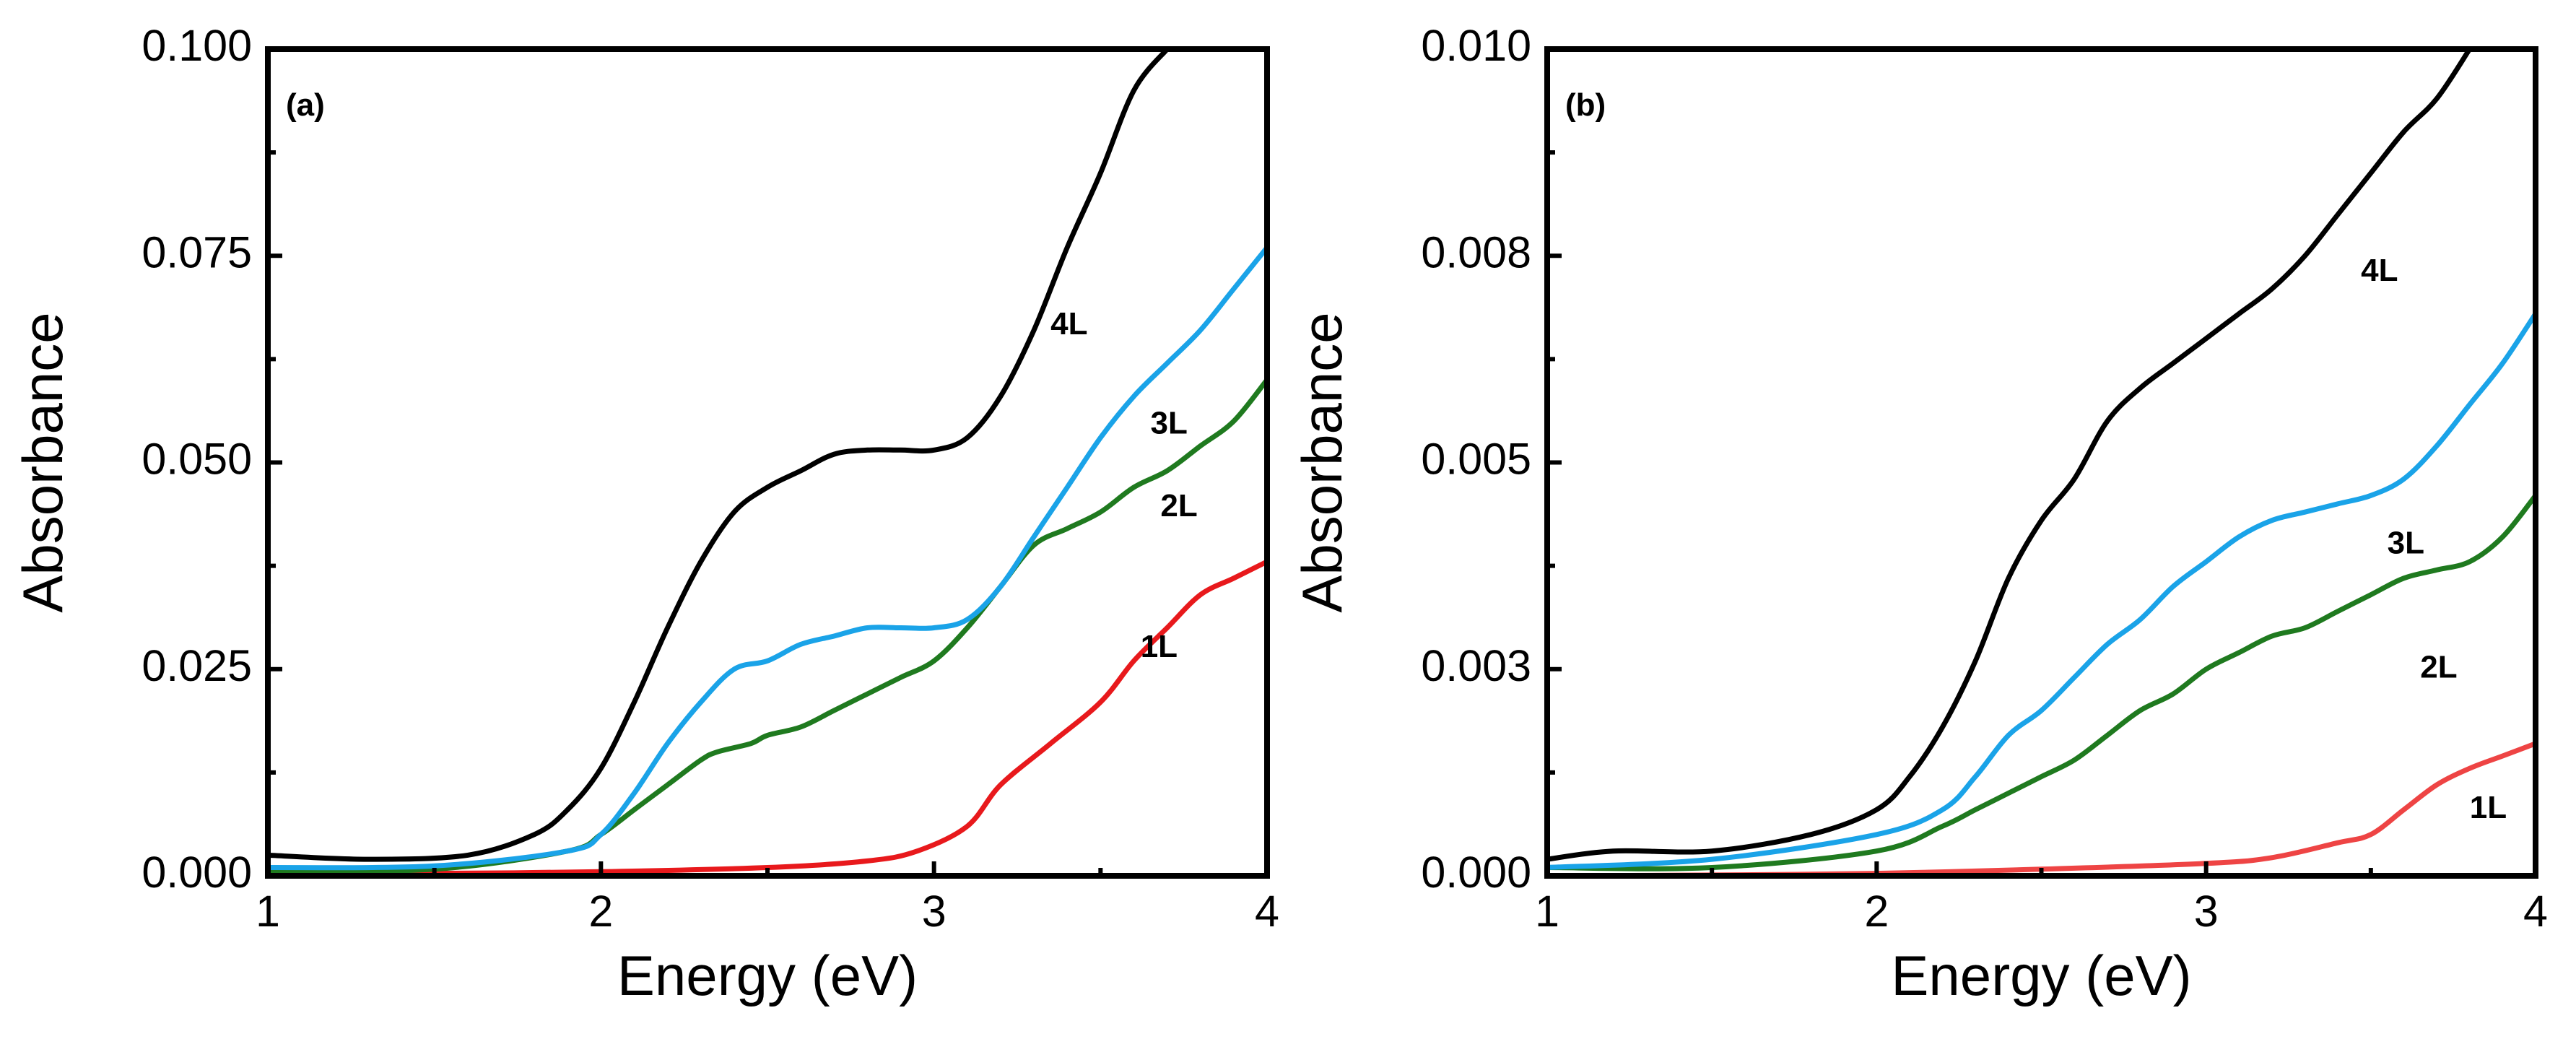 This screenshot has width=2576, height=1039. What do you see at coordinates (1585, 105) in the screenshot?
I see `panel-label: (b)` at bounding box center [1585, 105].